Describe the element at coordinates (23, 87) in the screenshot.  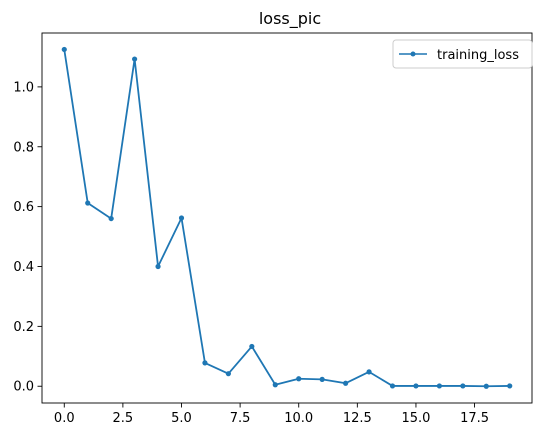
I see `y-tick-label: 1.0` at that location.